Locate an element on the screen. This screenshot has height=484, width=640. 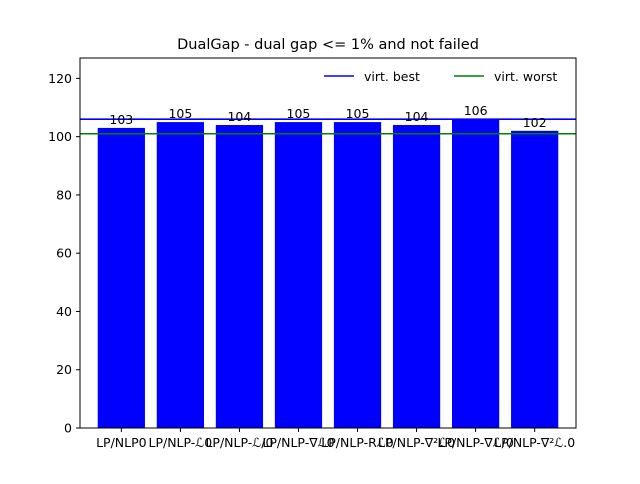
bar-value-label: 106 is located at coordinates (476, 110).